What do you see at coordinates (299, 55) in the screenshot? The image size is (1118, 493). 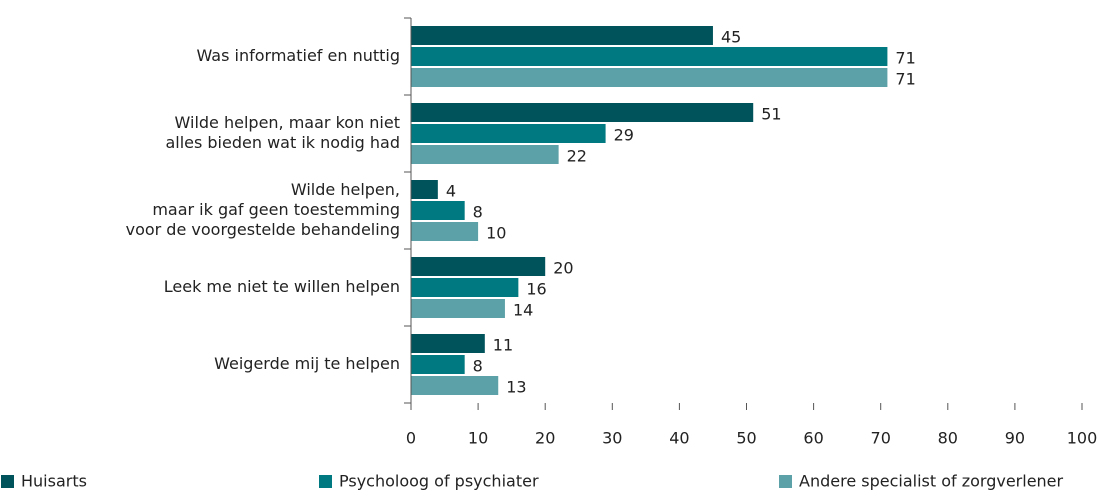 I see `category-label: Was informatief en nuttig` at bounding box center [299, 55].